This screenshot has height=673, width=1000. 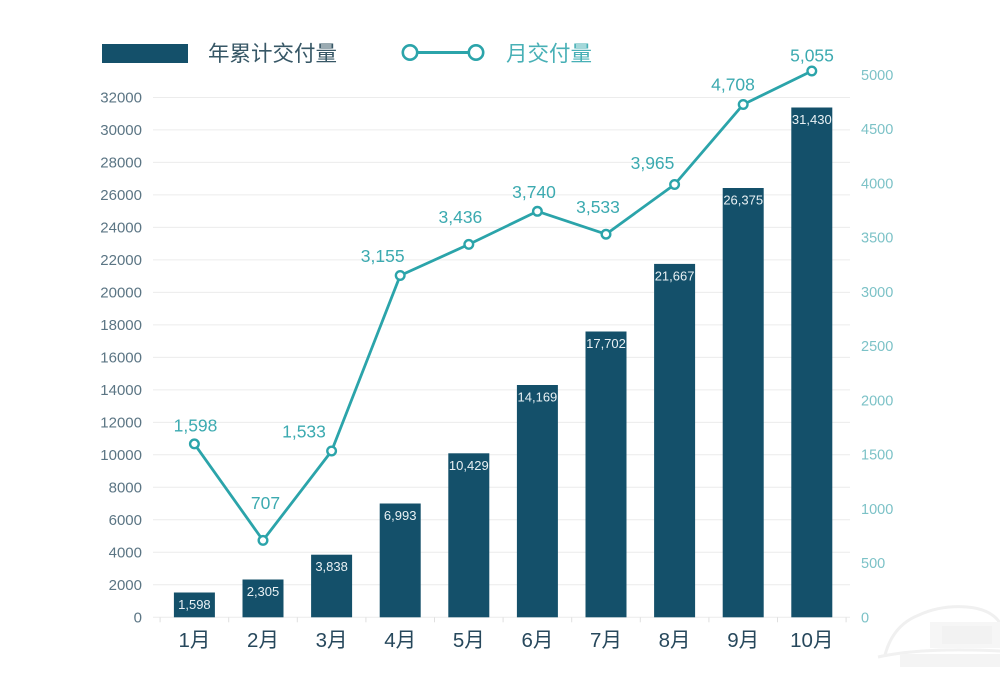 I want to click on svg-text: 7月, so click(x=606, y=640).